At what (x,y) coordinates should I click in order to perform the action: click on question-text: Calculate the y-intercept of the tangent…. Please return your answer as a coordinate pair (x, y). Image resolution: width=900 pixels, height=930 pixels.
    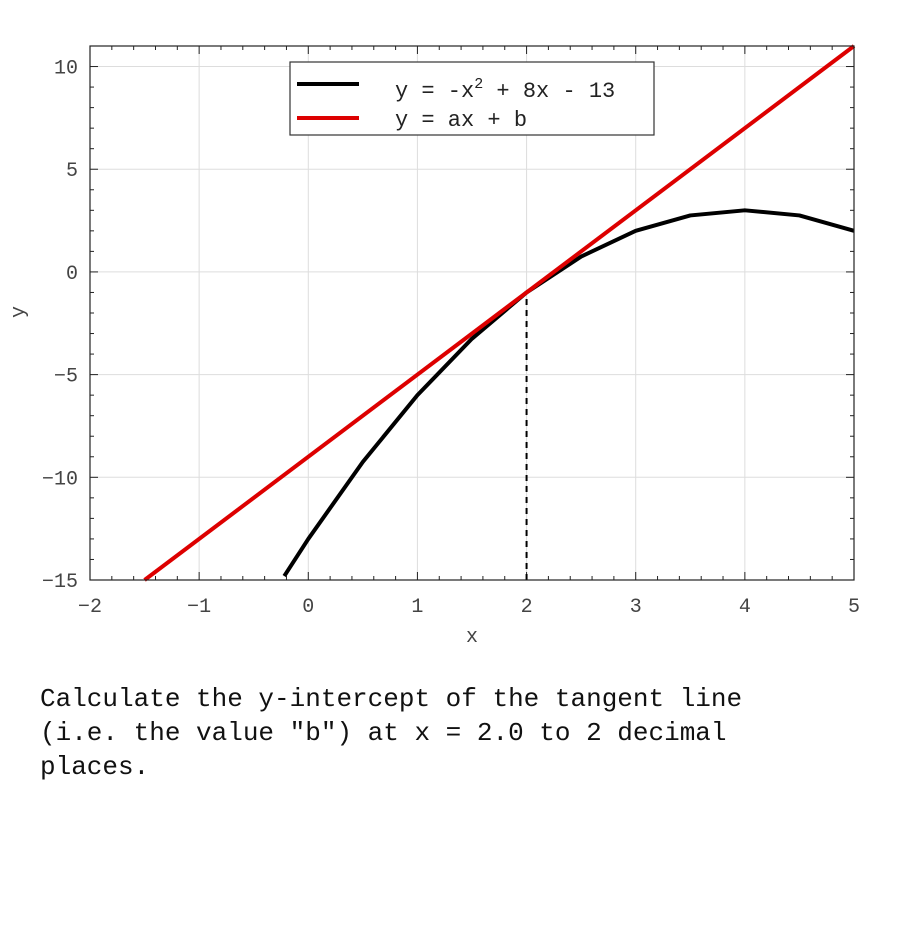
    Looking at the image, I should click on (391, 733).